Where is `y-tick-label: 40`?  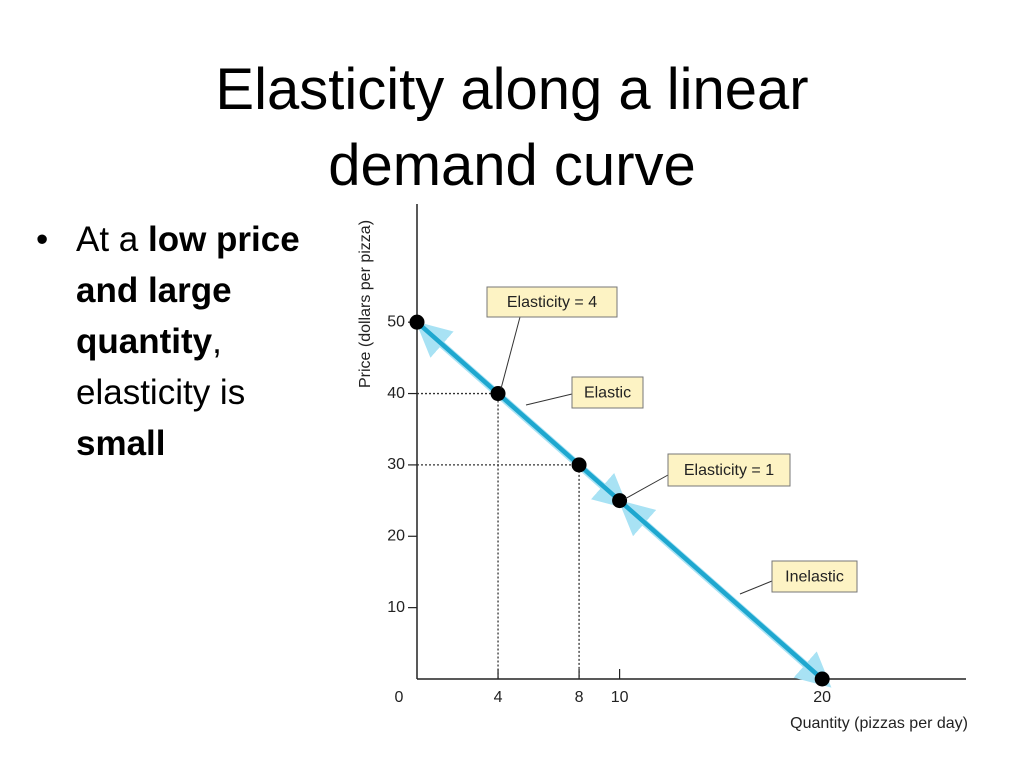
y-tick-label: 40 is located at coordinates (396, 393).